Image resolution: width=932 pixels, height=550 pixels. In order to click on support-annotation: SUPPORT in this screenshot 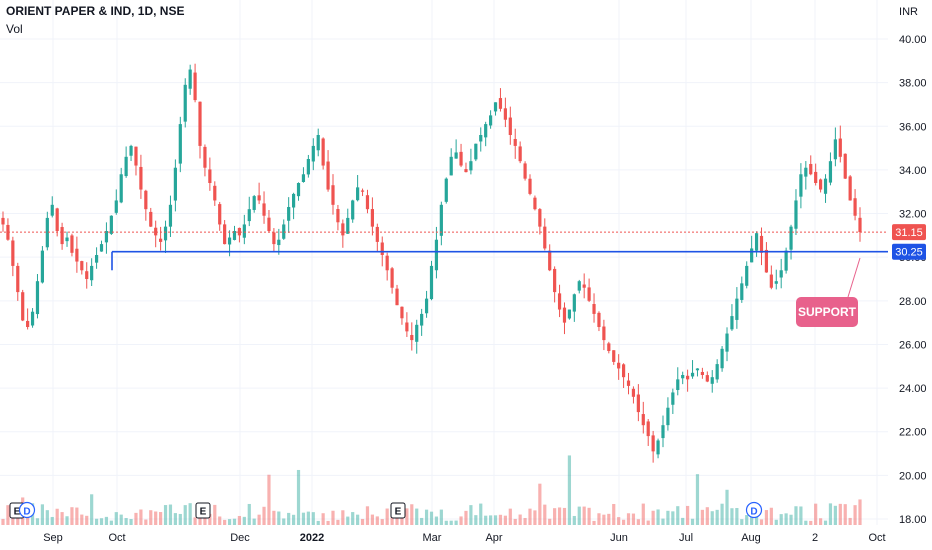, I will do `click(828, 292)`.